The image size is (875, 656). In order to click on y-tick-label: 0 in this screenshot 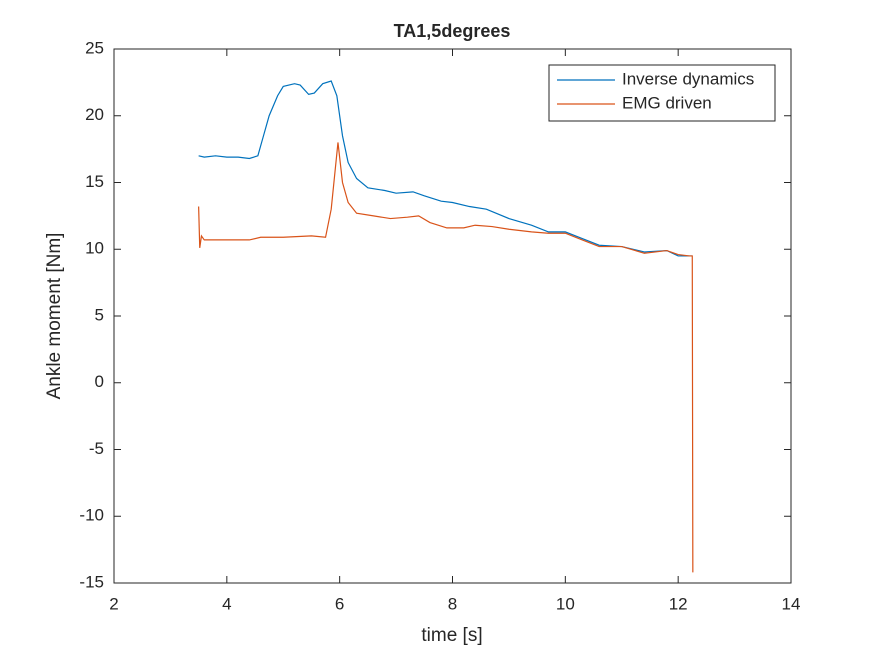, I will do `click(99, 381)`.